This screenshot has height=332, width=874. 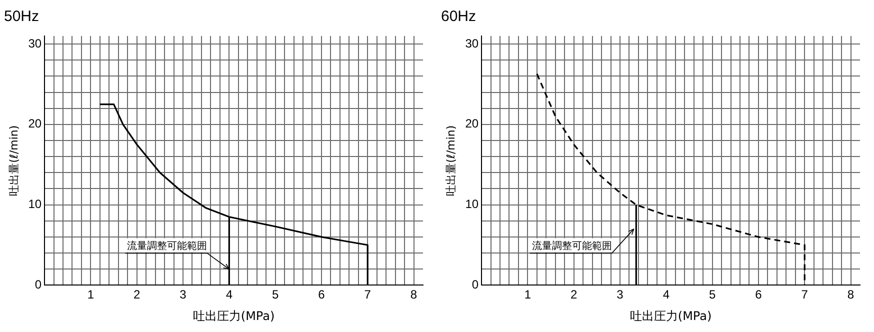 What do you see at coordinates (458, 17) in the screenshot?
I see `chart-title: 60Hz` at bounding box center [458, 17].